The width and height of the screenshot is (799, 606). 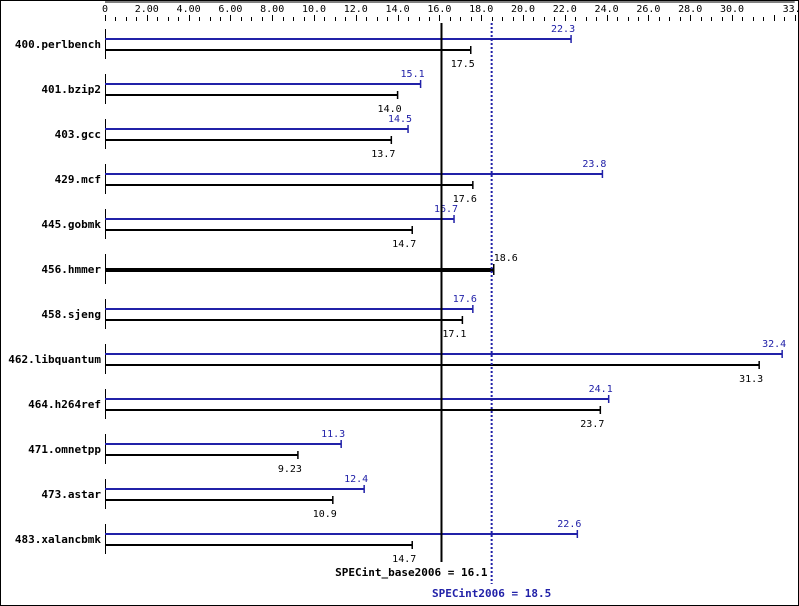 What do you see at coordinates (64, 404) in the screenshot?
I see `category-label: 464.h264ref` at bounding box center [64, 404].